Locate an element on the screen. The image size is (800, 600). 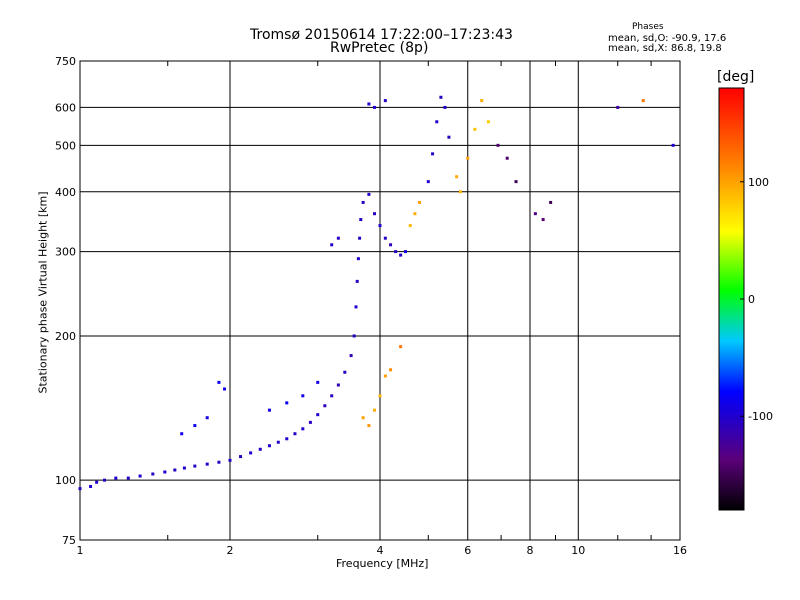
colorbar-tick-label: -100 is located at coordinates (760, 416).